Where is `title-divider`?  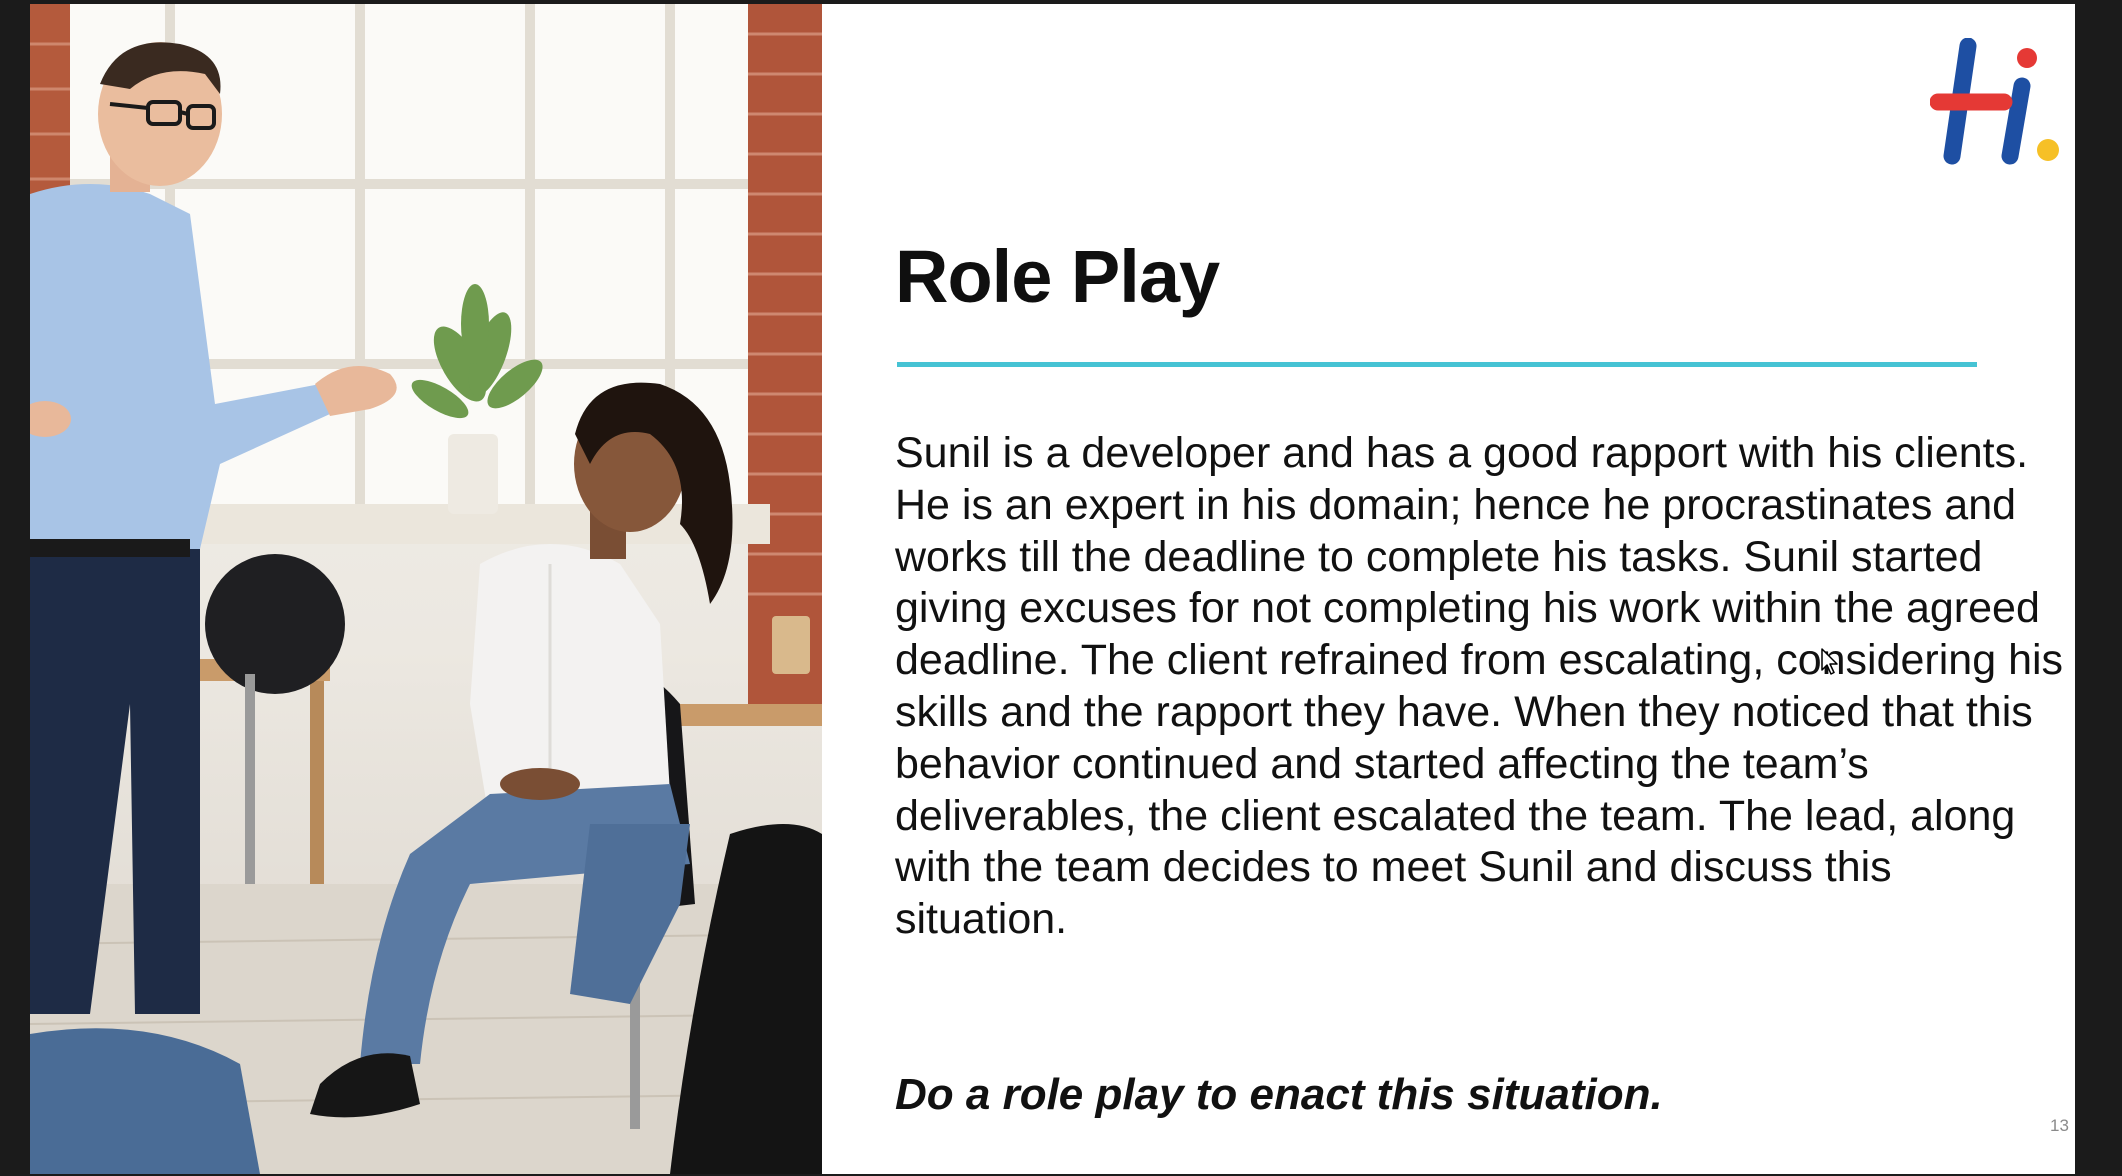 title-divider is located at coordinates (1437, 364).